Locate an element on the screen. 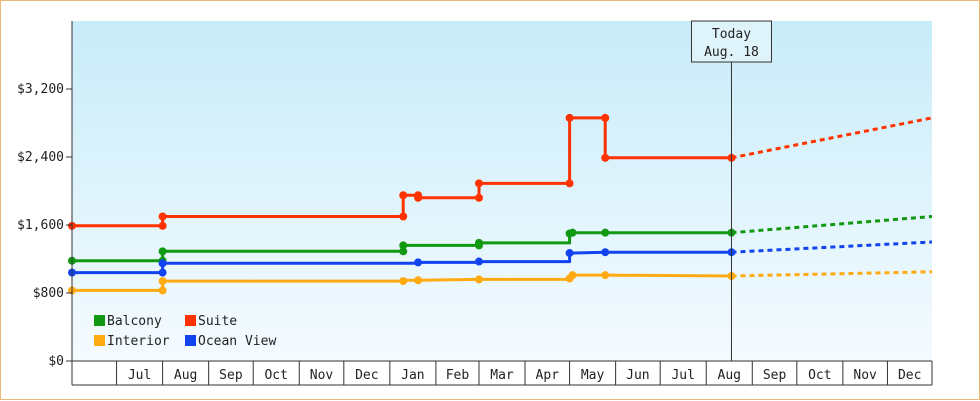 Image resolution: width=980 pixels, height=401 pixels. legend-label-balcony: Balcony is located at coordinates (134, 321).